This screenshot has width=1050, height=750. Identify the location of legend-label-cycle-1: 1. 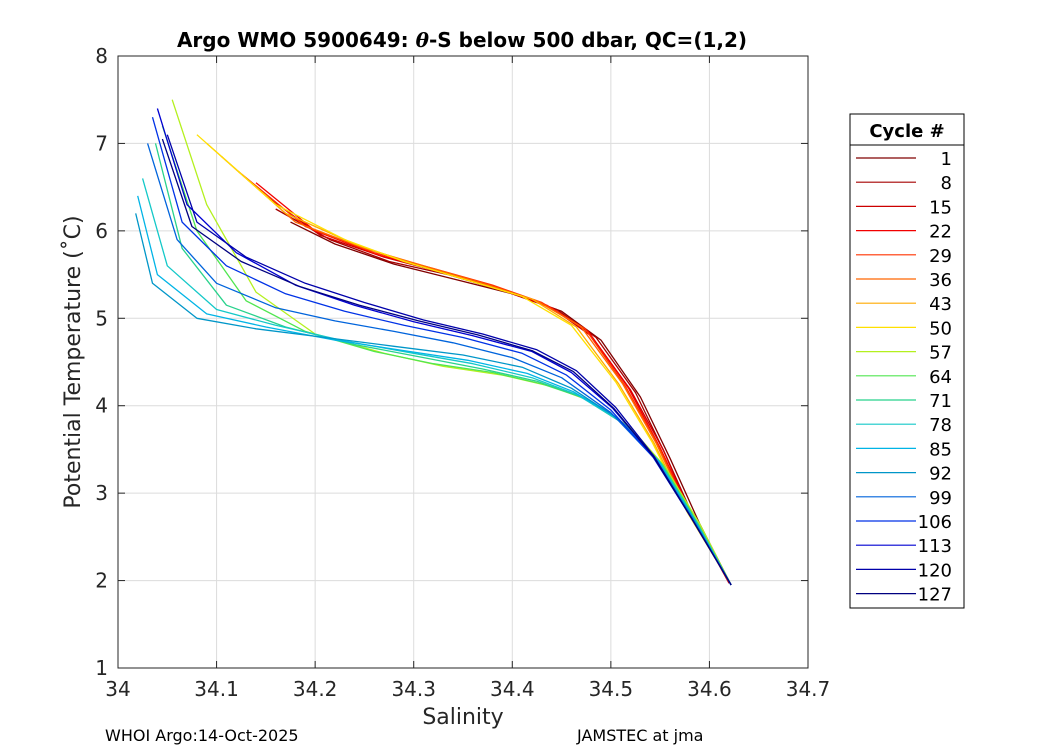
(946, 159).